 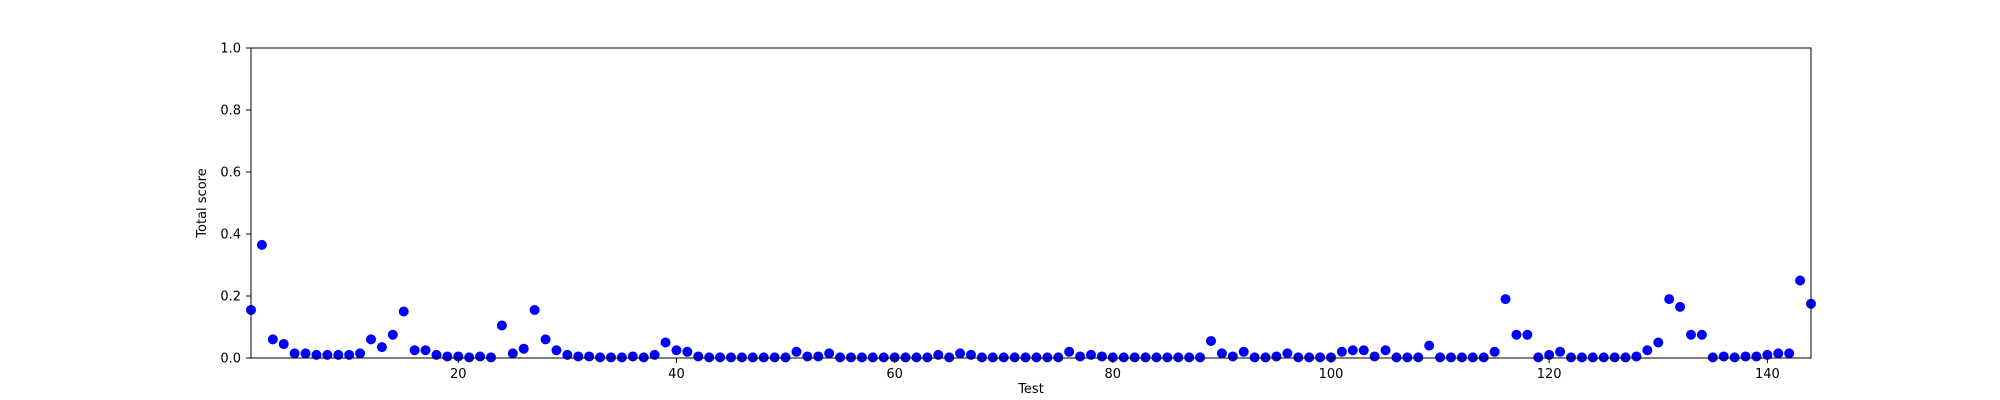 I want to click on y-tick-label: 0.8, so click(x=230, y=111).